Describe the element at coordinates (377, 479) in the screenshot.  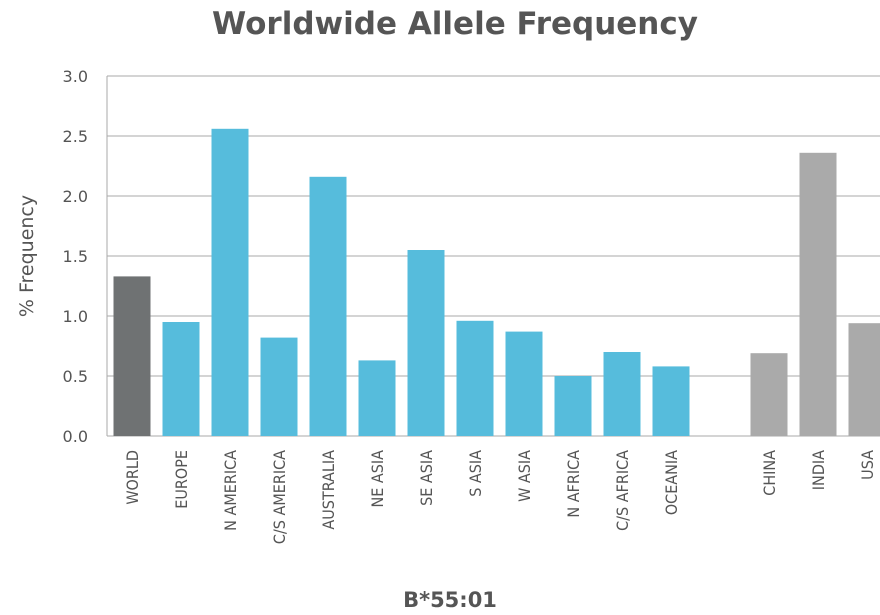
I see `x-tick-label: NE ASIA` at that location.